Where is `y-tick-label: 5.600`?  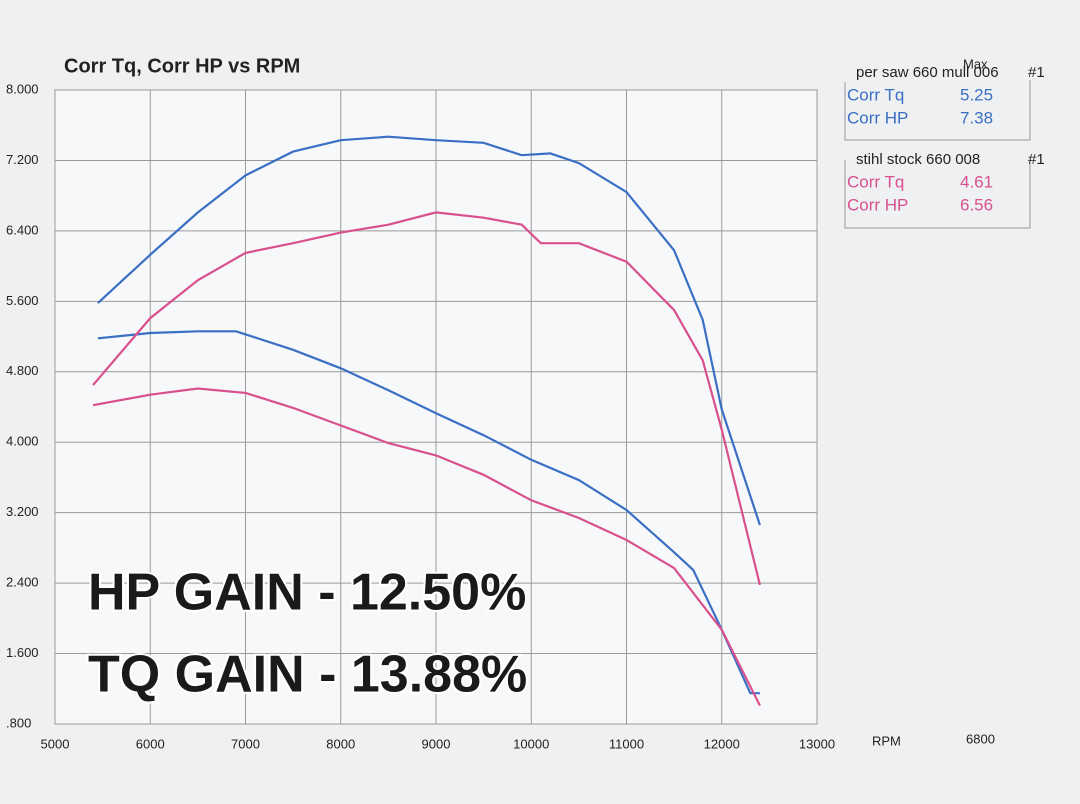 y-tick-label: 5.600 is located at coordinates (22, 300).